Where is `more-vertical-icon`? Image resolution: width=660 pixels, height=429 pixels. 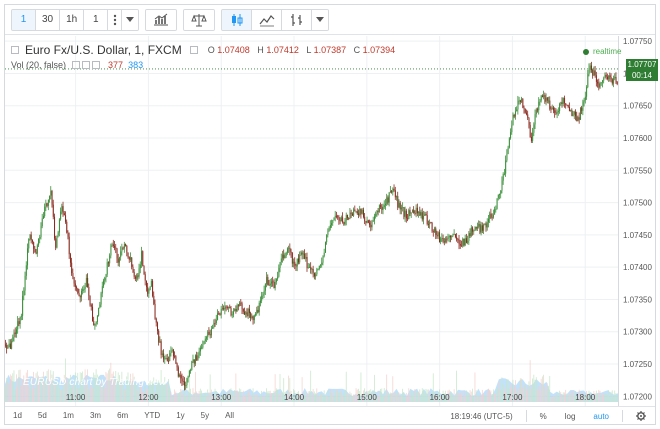
more-vertical-icon is located at coordinates (115, 19).